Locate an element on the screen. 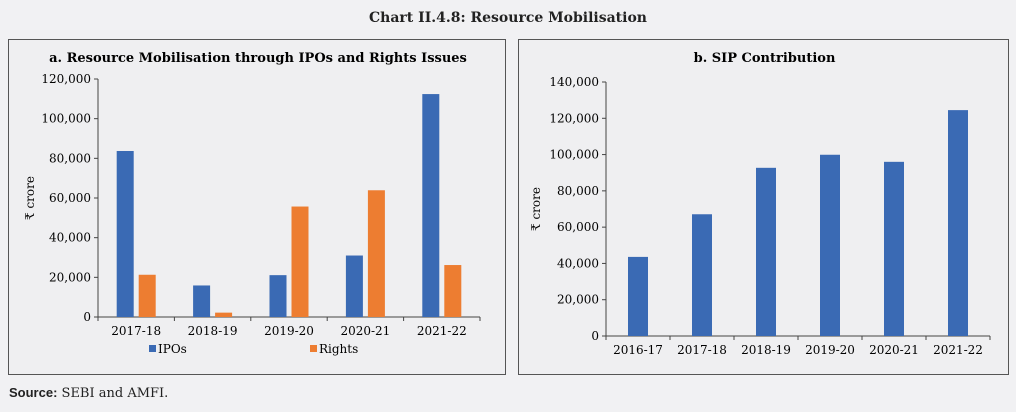 The image size is (1016, 412). source-text: SEBI and AMFI. is located at coordinates (113, 393).